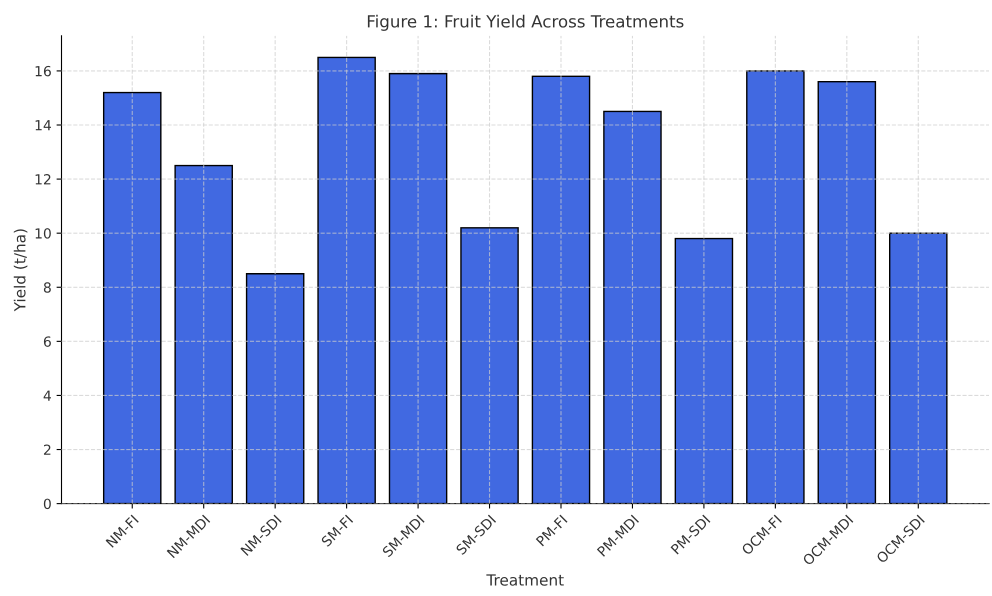 The height and width of the screenshot is (596, 992). Describe the element at coordinates (525, 580) in the screenshot. I see `x-axis-title: Treatment` at that location.